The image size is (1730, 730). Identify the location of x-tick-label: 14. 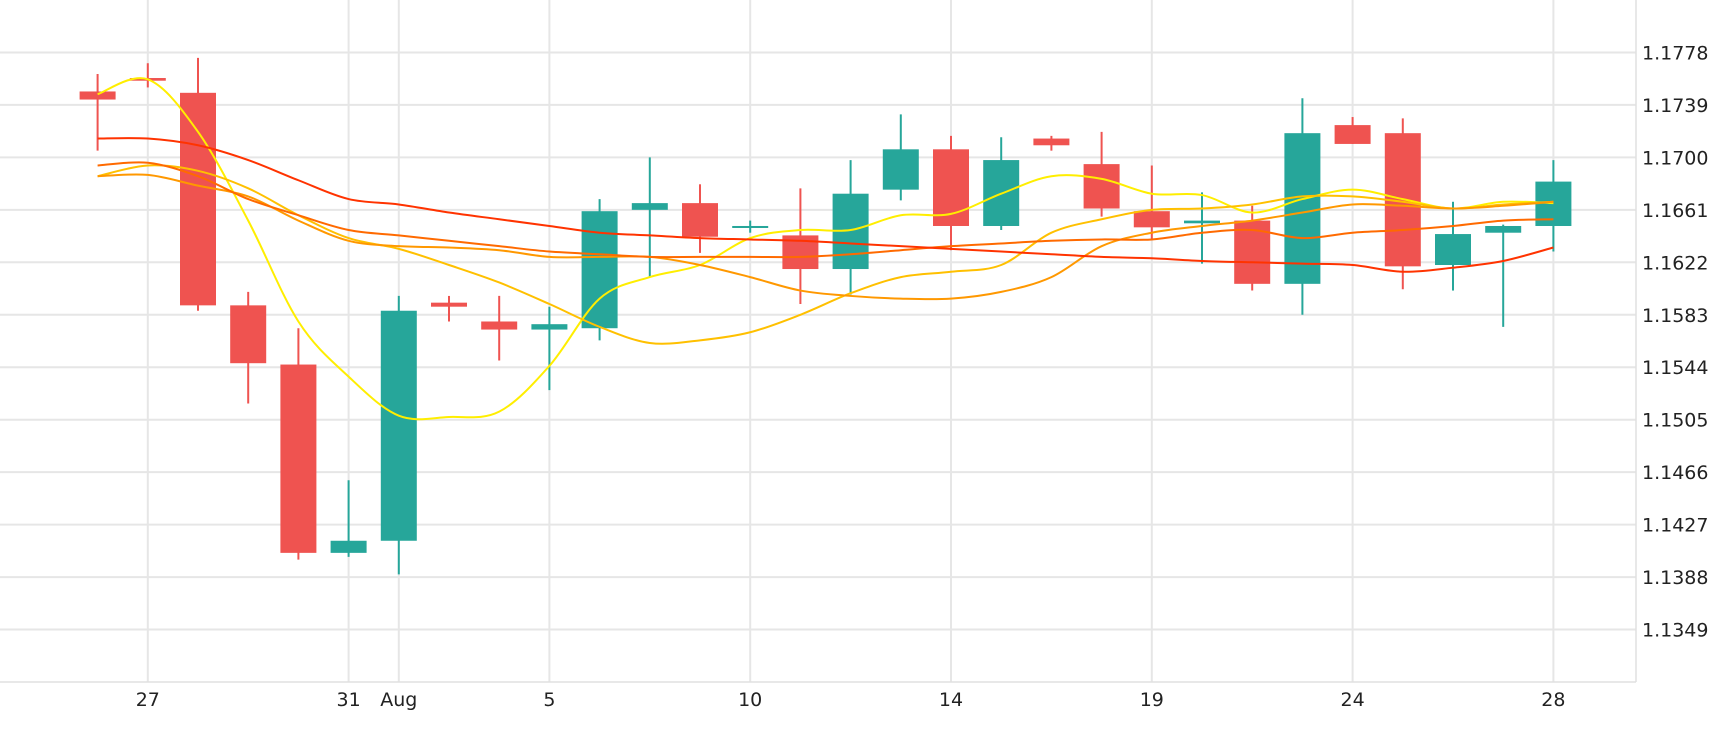
(951, 700).